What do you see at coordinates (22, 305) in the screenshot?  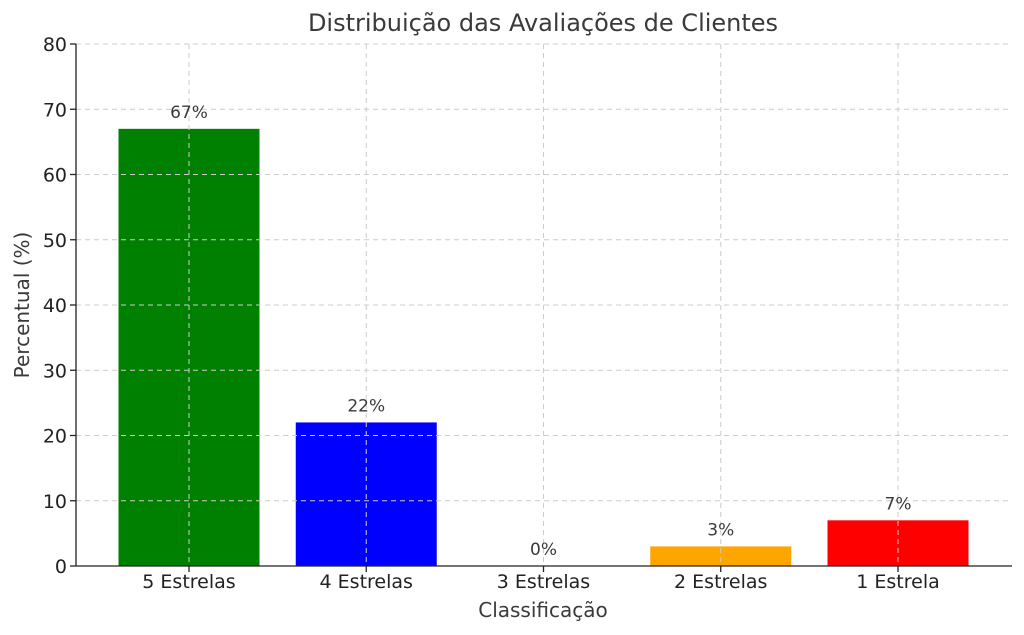 I see `y-axis-label: Percentual (%)` at bounding box center [22, 305].